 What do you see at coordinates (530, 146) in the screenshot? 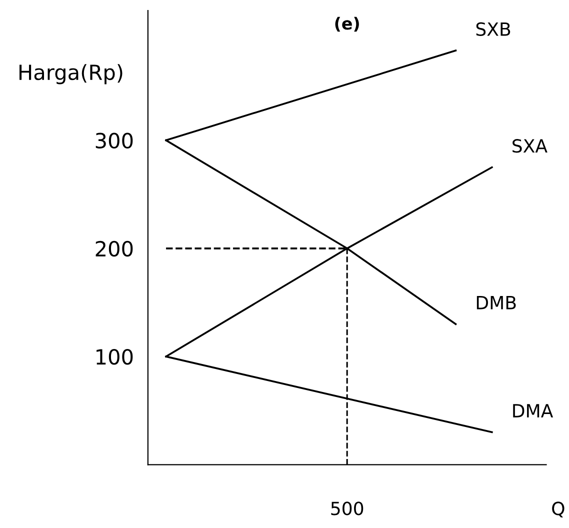
I see `series-label: SXA` at bounding box center [530, 146].